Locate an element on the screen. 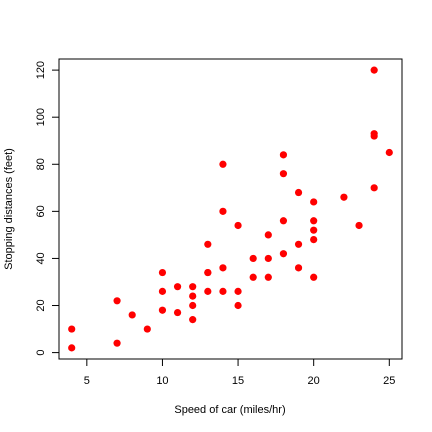  y-tick-label: 60 is located at coordinates (41, 211).